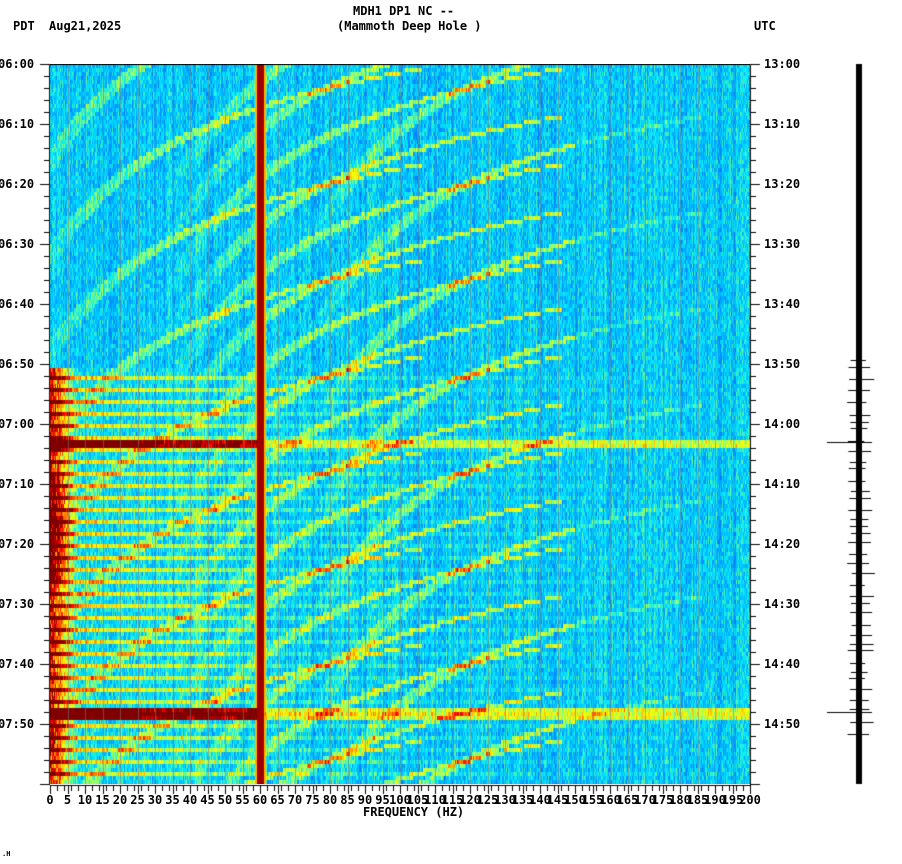  Describe the element at coordinates (782, 124) in the screenshot. I see `y-tick-label-right: 13:10` at that location.